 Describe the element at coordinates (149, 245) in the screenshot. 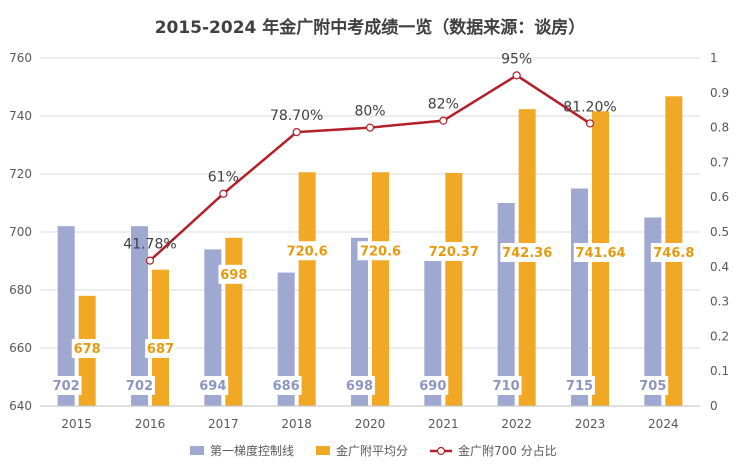

I see `line-value-label: 41.78%` at that location.